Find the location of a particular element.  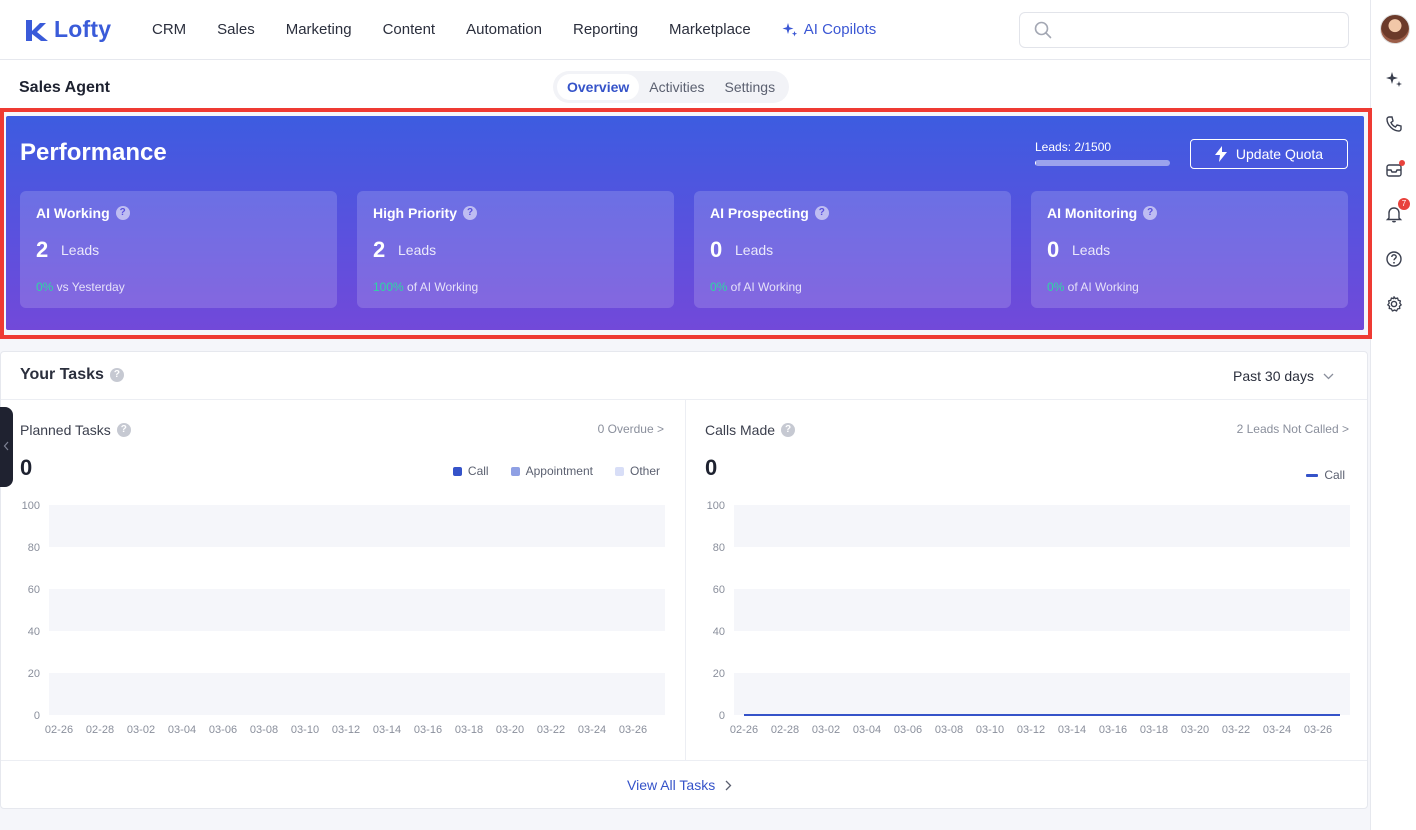

calls-made-total: 0 is located at coordinates (711, 467).